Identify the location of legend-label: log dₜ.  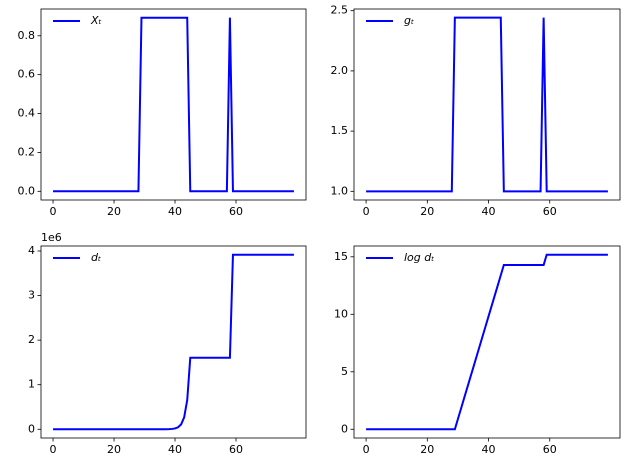
(419, 257).